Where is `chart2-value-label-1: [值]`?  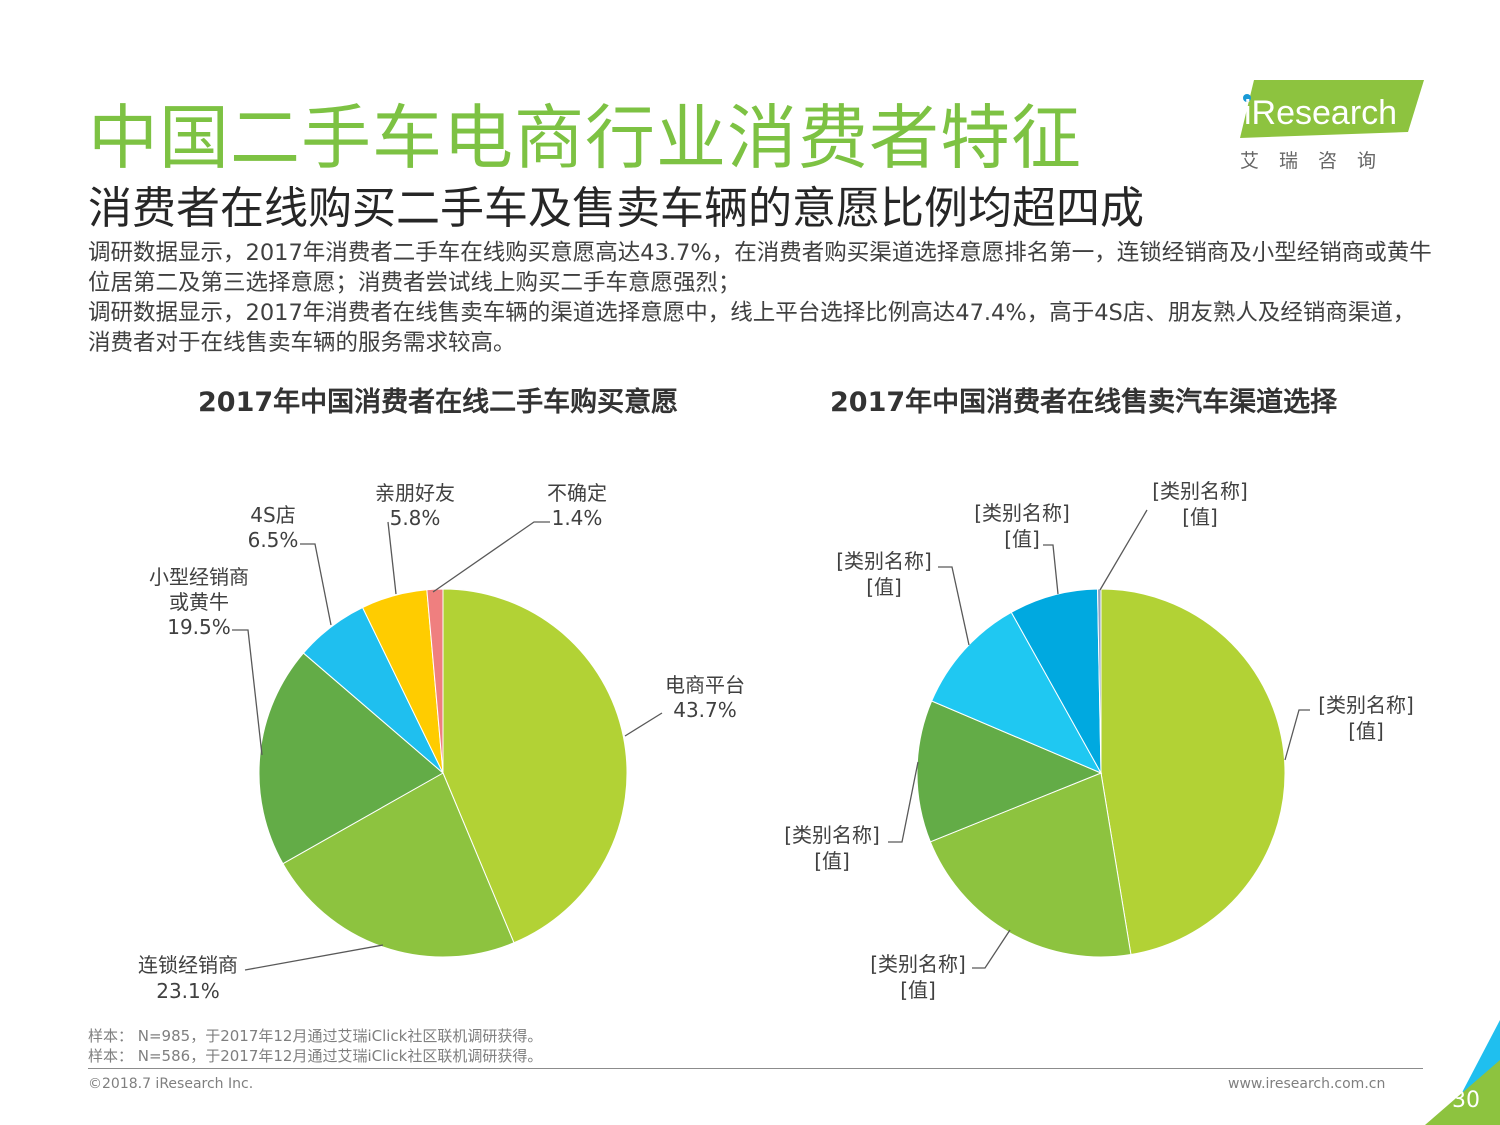 chart2-value-label-1: [值] is located at coordinates (1366, 731).